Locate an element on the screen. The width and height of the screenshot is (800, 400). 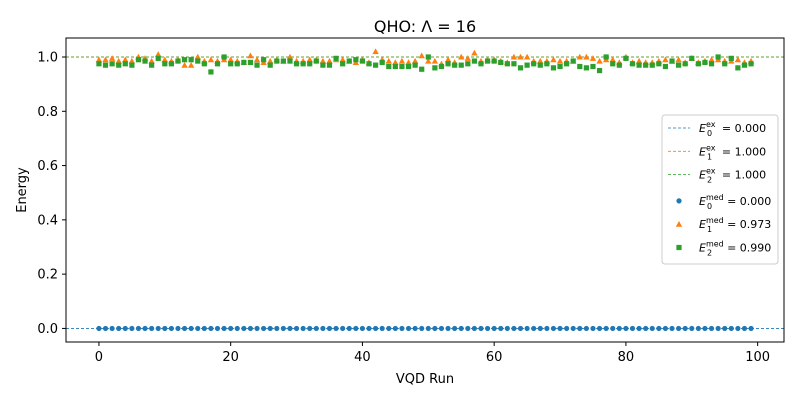
legend-box is located at coordinates (720, 189).